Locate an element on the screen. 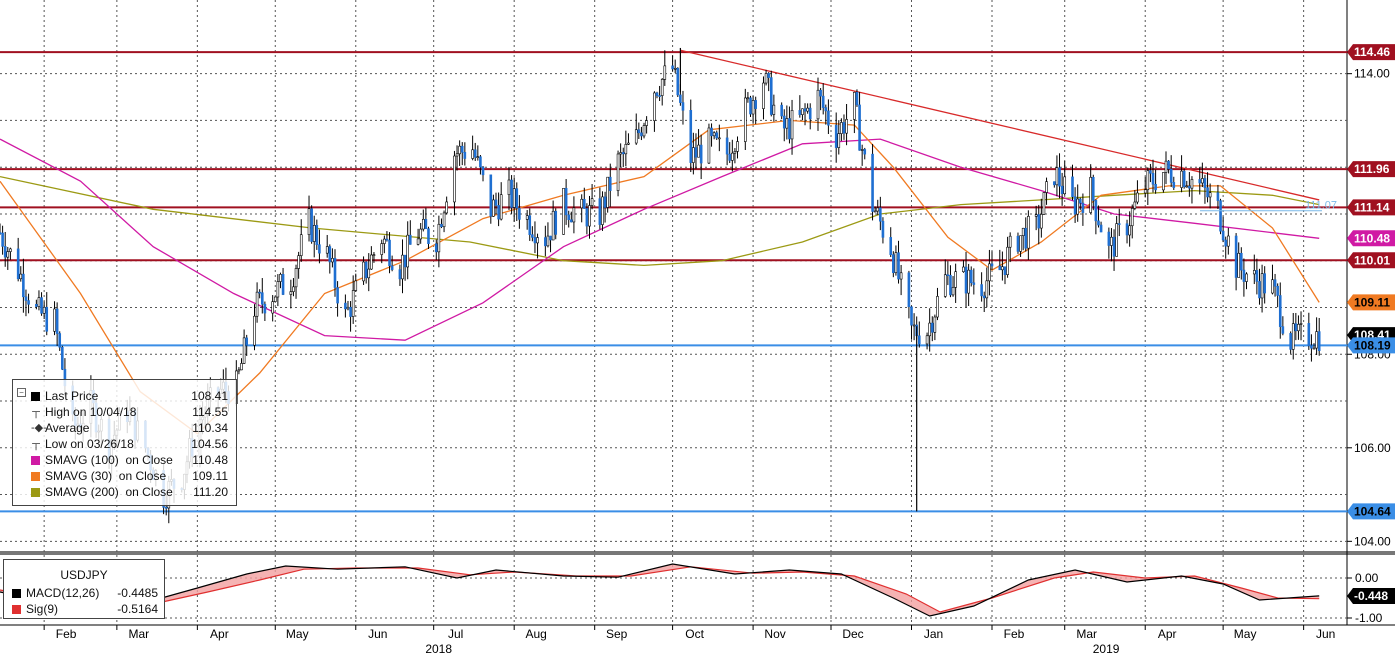 This screenshot has height=659, width=1395. price-tag-110.48-text: 110.48 is located at coordinates (1372, 238).